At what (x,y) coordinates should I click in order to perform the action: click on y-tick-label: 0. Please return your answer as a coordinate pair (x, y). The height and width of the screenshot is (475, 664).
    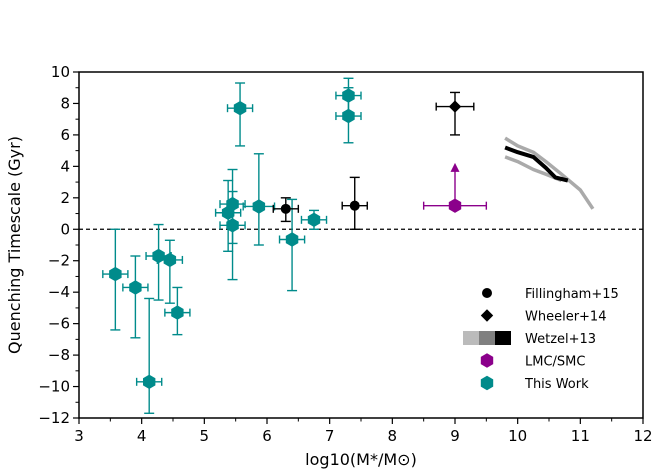
    Looking at the image, I should click on (65, 229).